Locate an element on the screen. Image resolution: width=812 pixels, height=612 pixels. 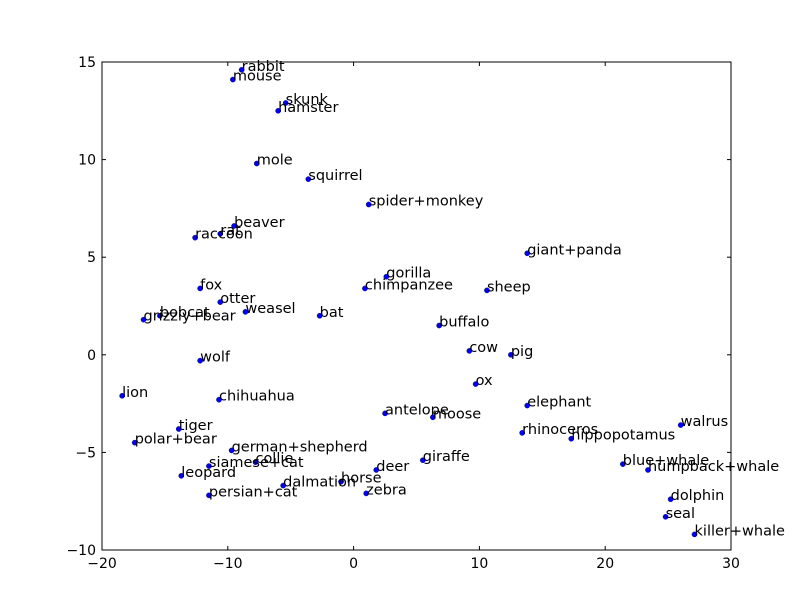
x-tick-label: 0 is located at coordinates (353, 564).